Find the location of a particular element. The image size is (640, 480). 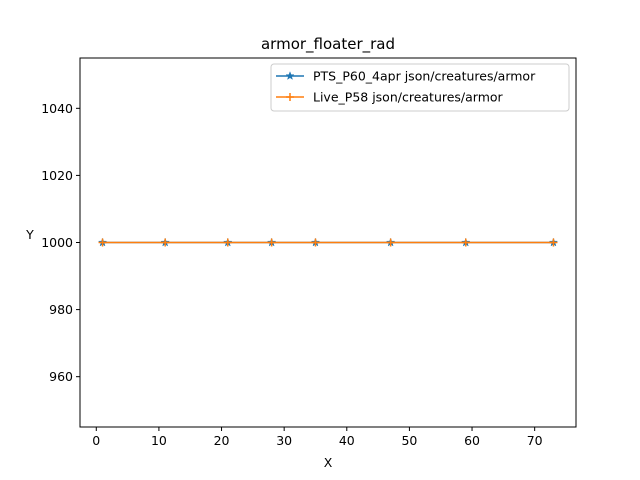

legend-box is located at coordinates (420, 87).